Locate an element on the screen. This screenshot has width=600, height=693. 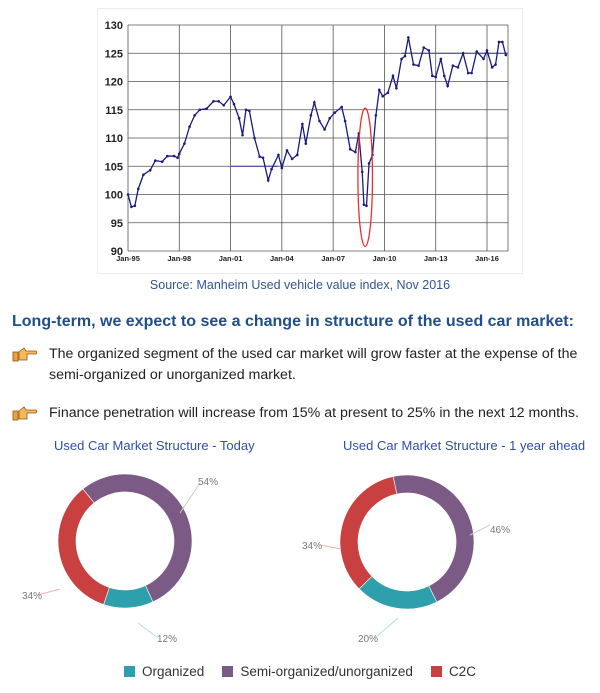
legend-item-semi-organized: Semi-organized/unorganized is located at coordinates (317, 671).